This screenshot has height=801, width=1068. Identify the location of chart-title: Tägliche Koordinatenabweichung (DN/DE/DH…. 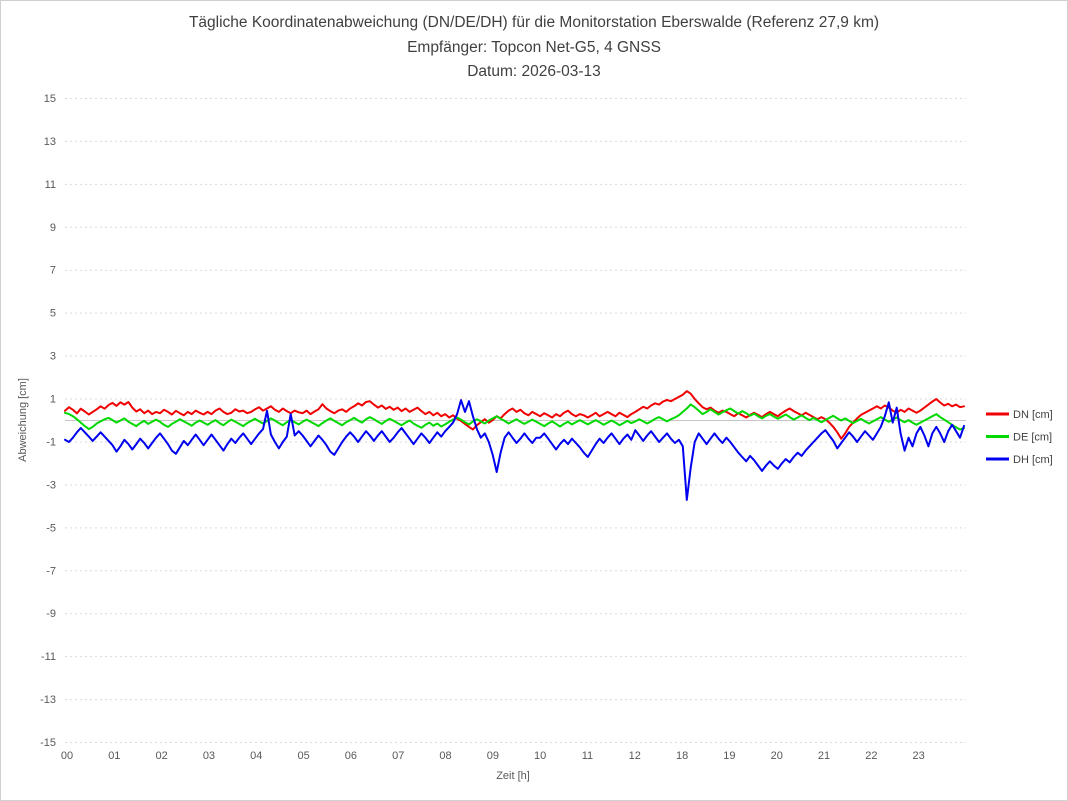
(534, 22).